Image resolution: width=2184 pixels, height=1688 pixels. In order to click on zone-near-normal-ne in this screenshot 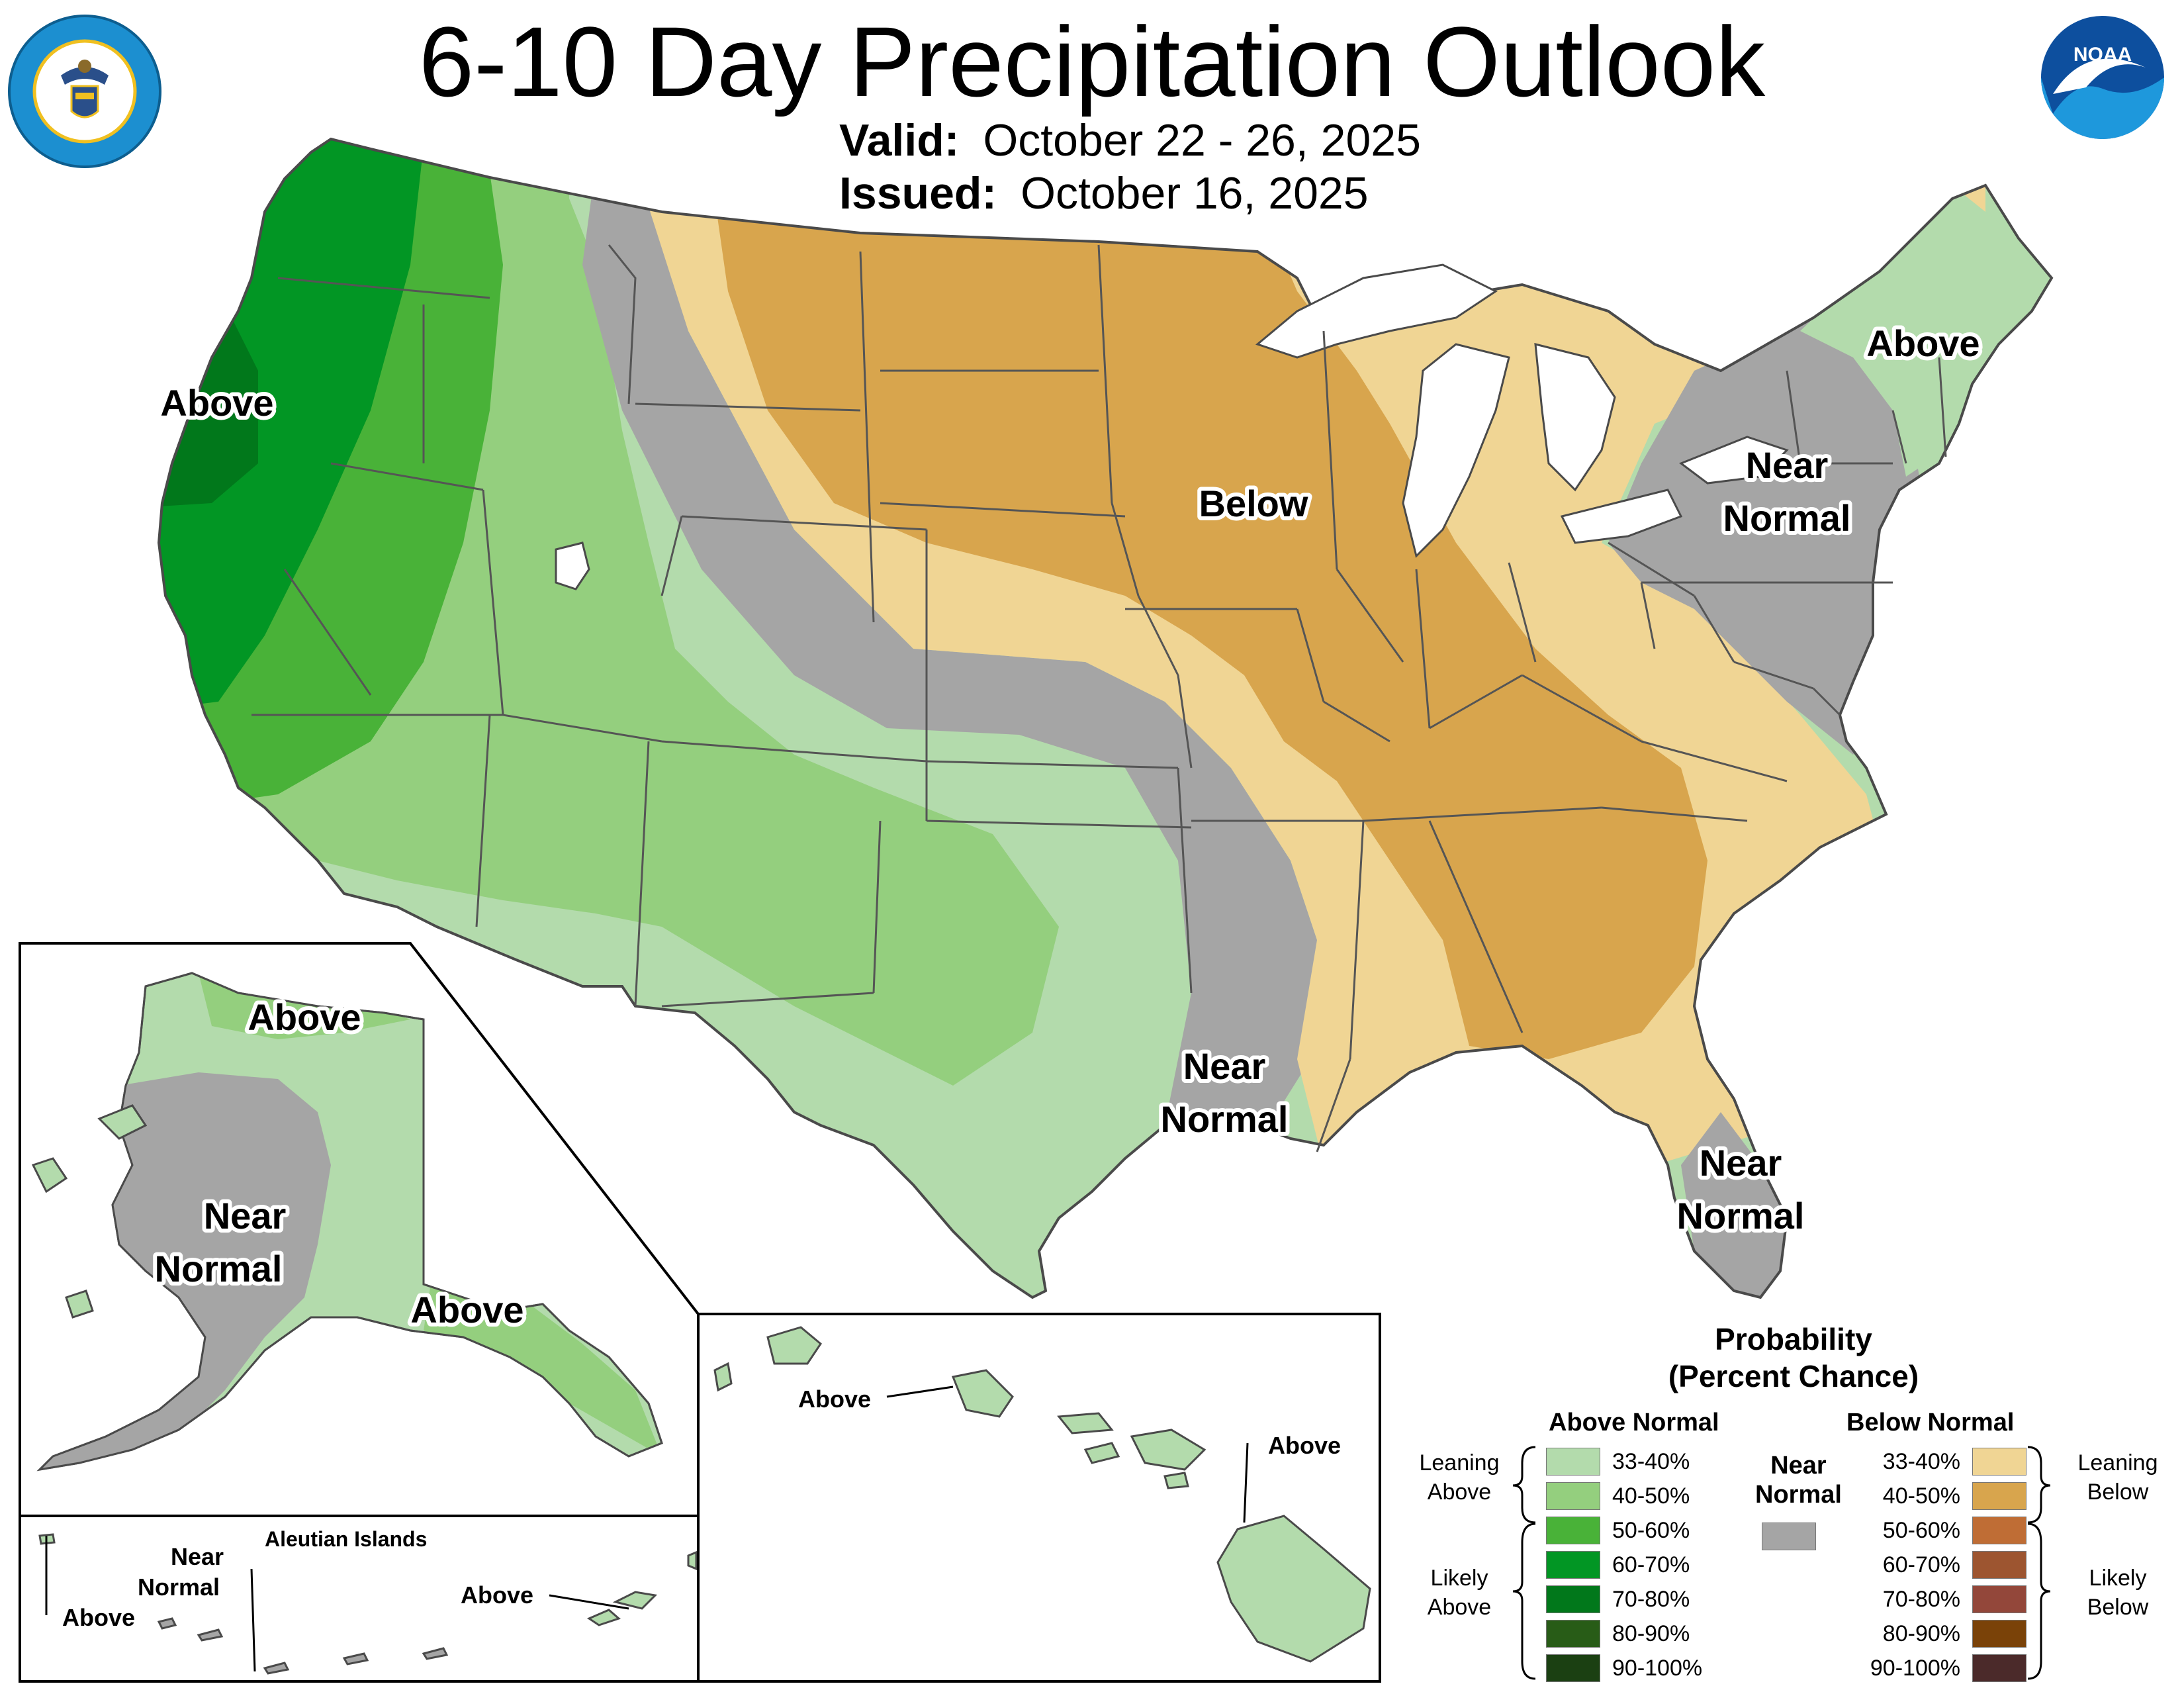, I will do `click(1763, 536)`.